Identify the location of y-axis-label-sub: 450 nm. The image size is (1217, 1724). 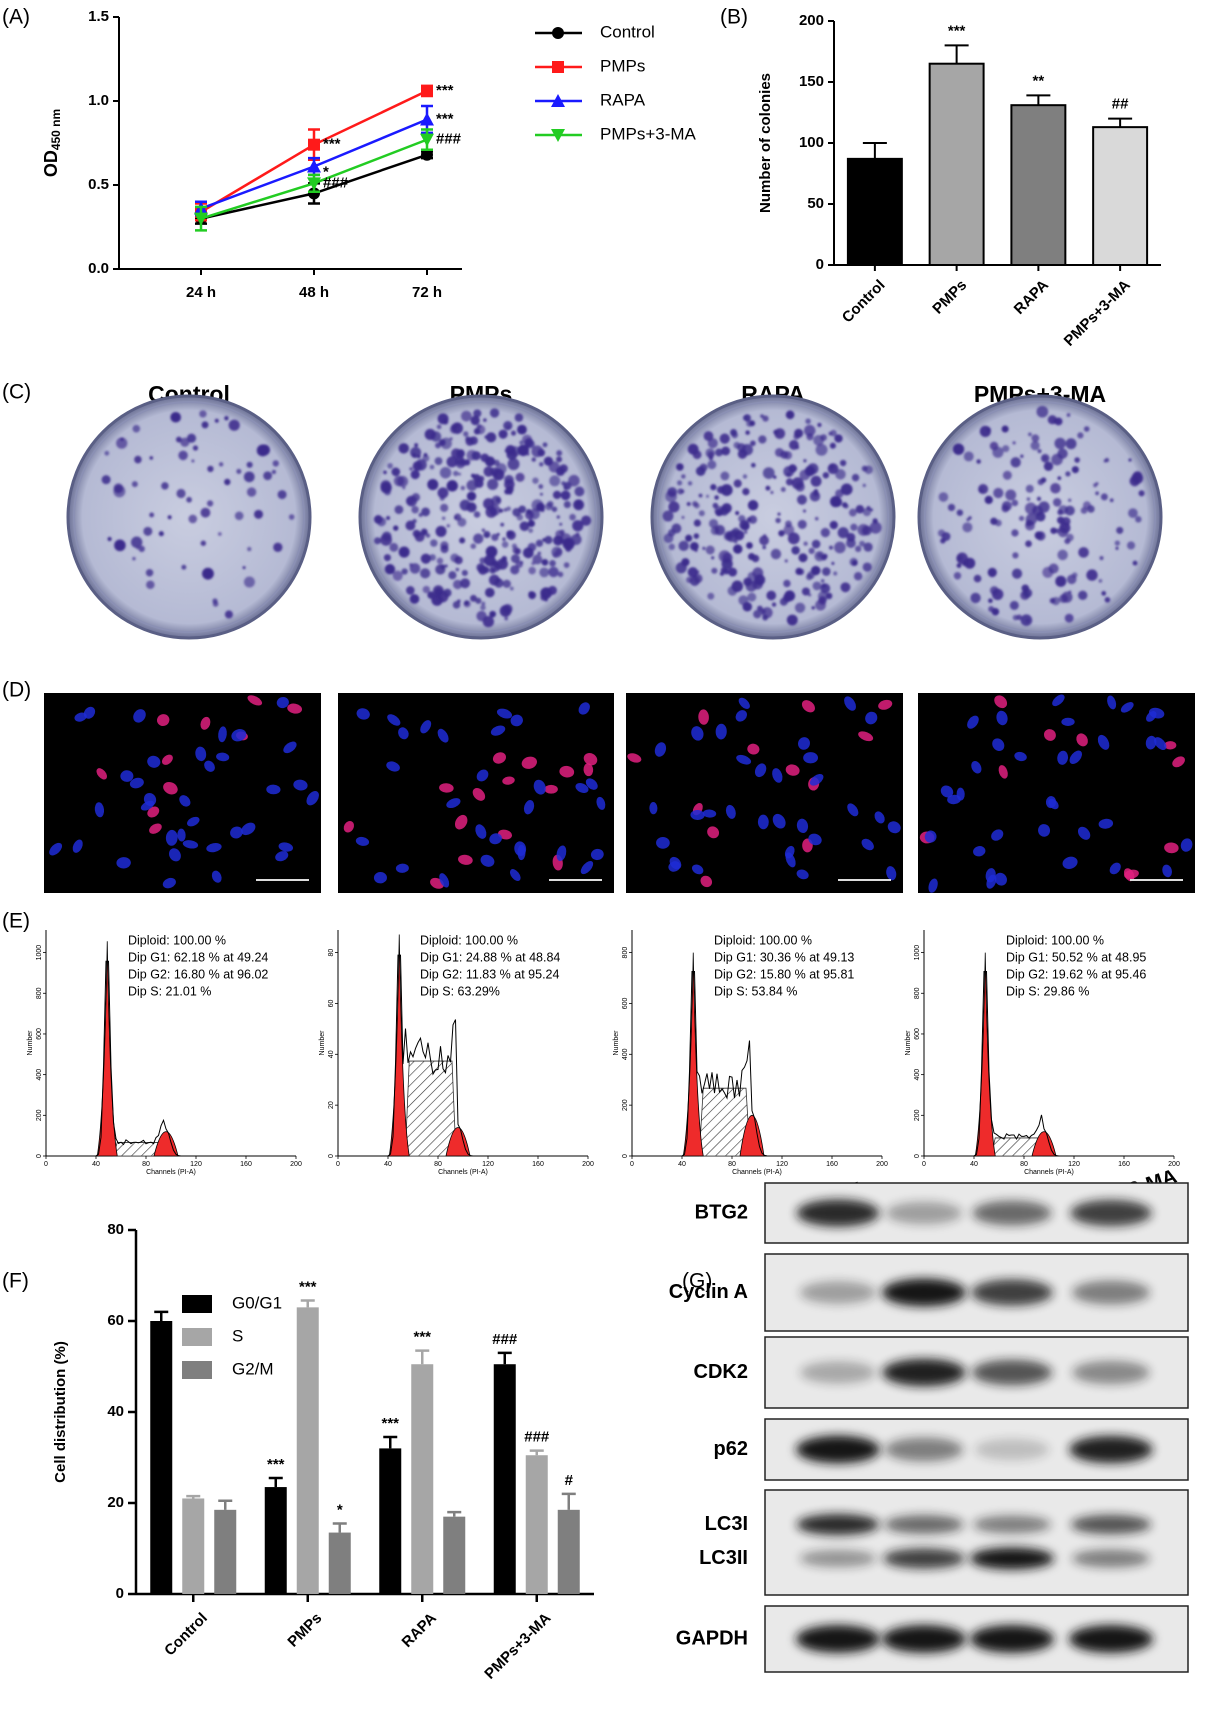
(56, 129).